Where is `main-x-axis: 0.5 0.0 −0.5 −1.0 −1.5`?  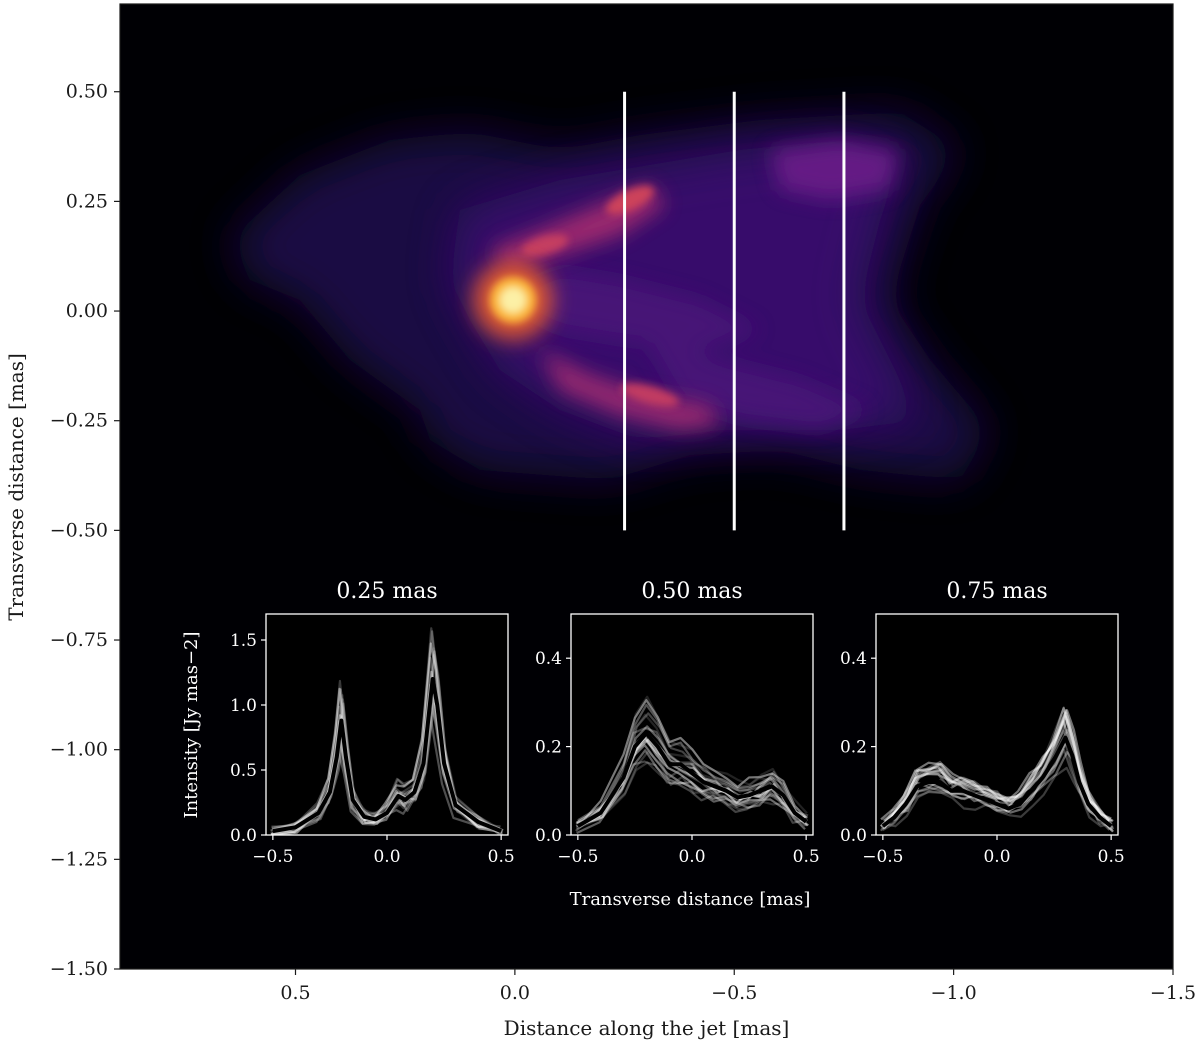 main-x-axis: 0.5 0.0 −0.5 −1.0 −1.5 is located at coordinates (738, 986).